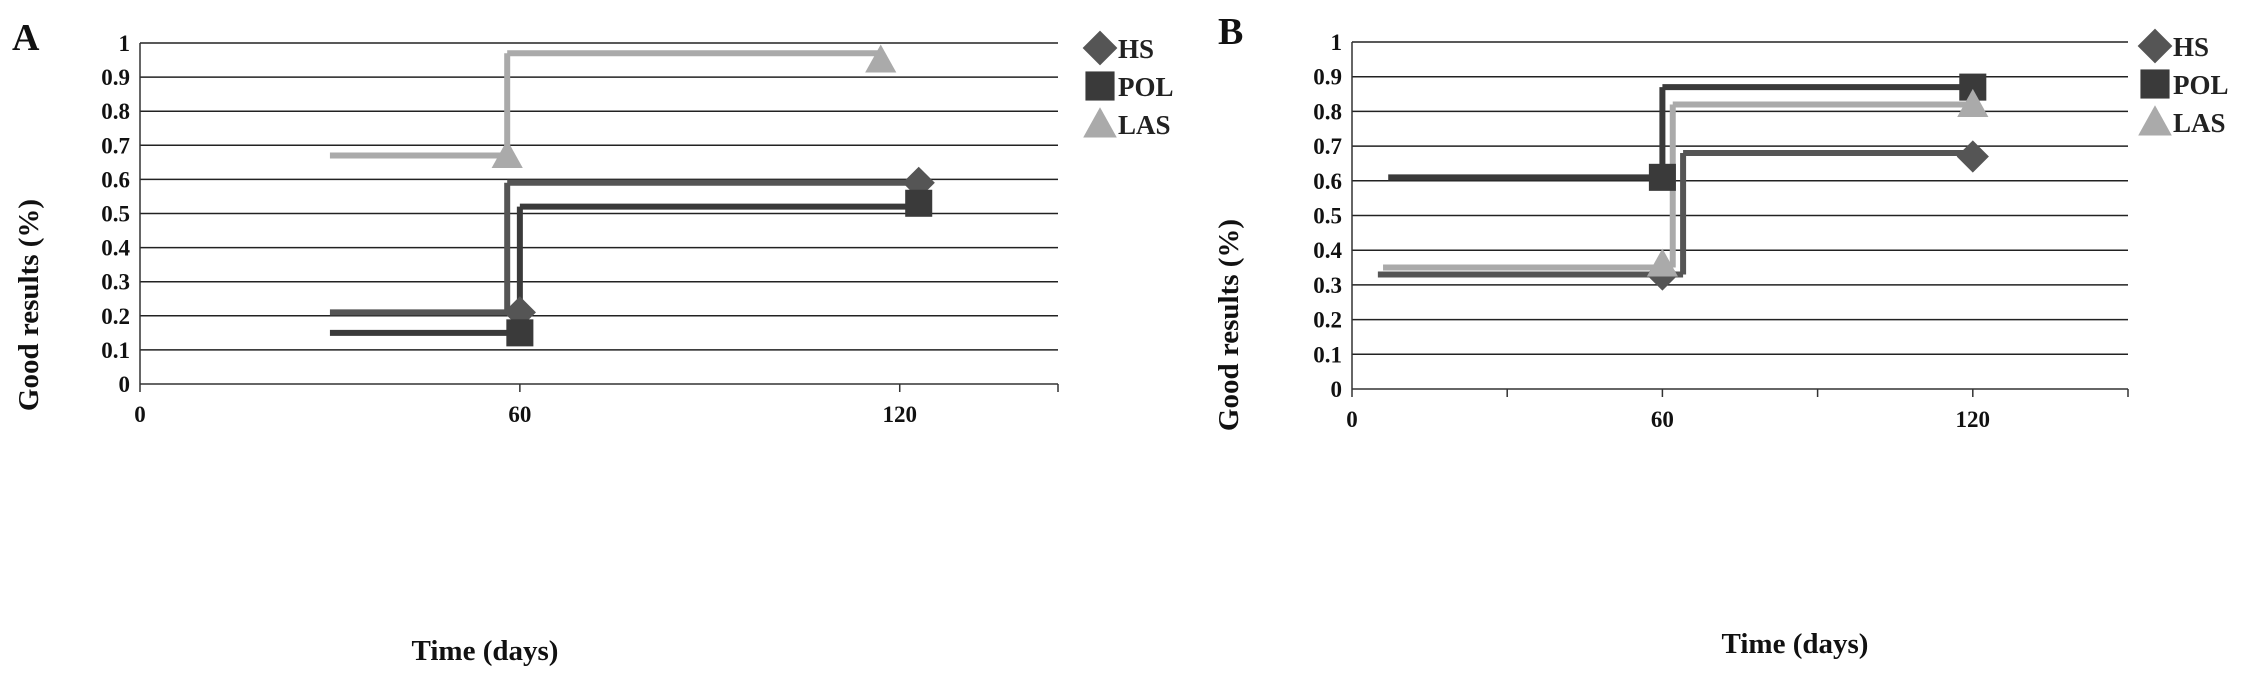 This screenshot has width=2268, height=680. I want to click on panel-a-legend-hs-label: HS, so click(1136, 49).